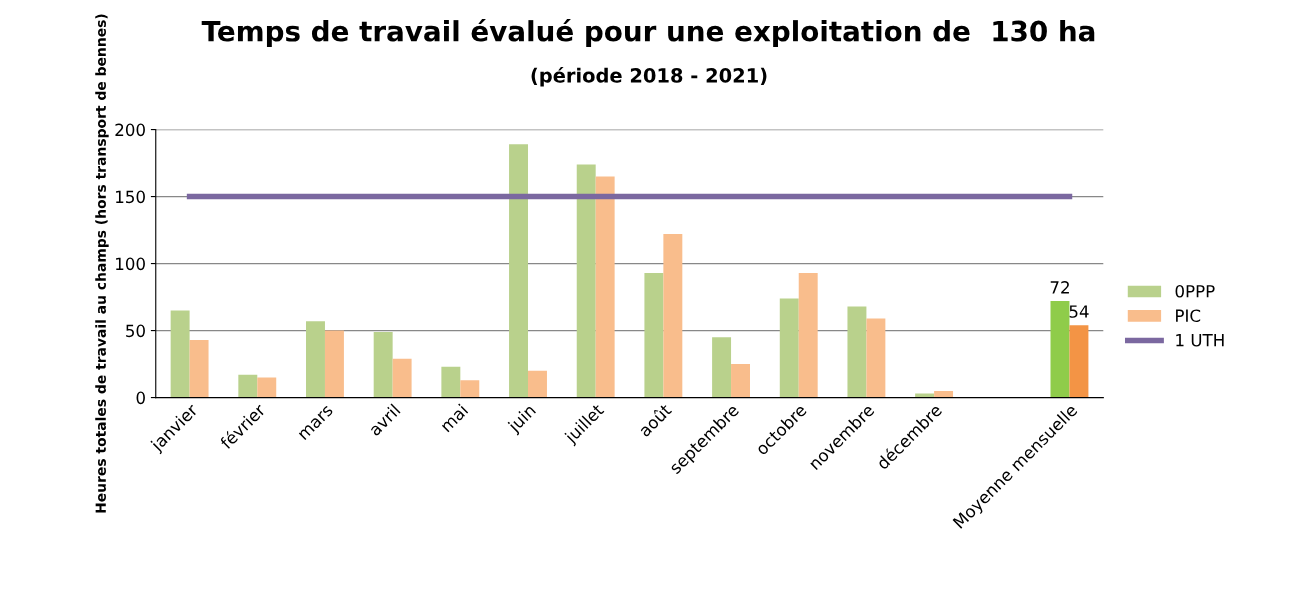 The image size is (1298, 589). Describe the element at coordinates (135, 331) in the screenshot. I see `y-tick-label: 50` at that location.